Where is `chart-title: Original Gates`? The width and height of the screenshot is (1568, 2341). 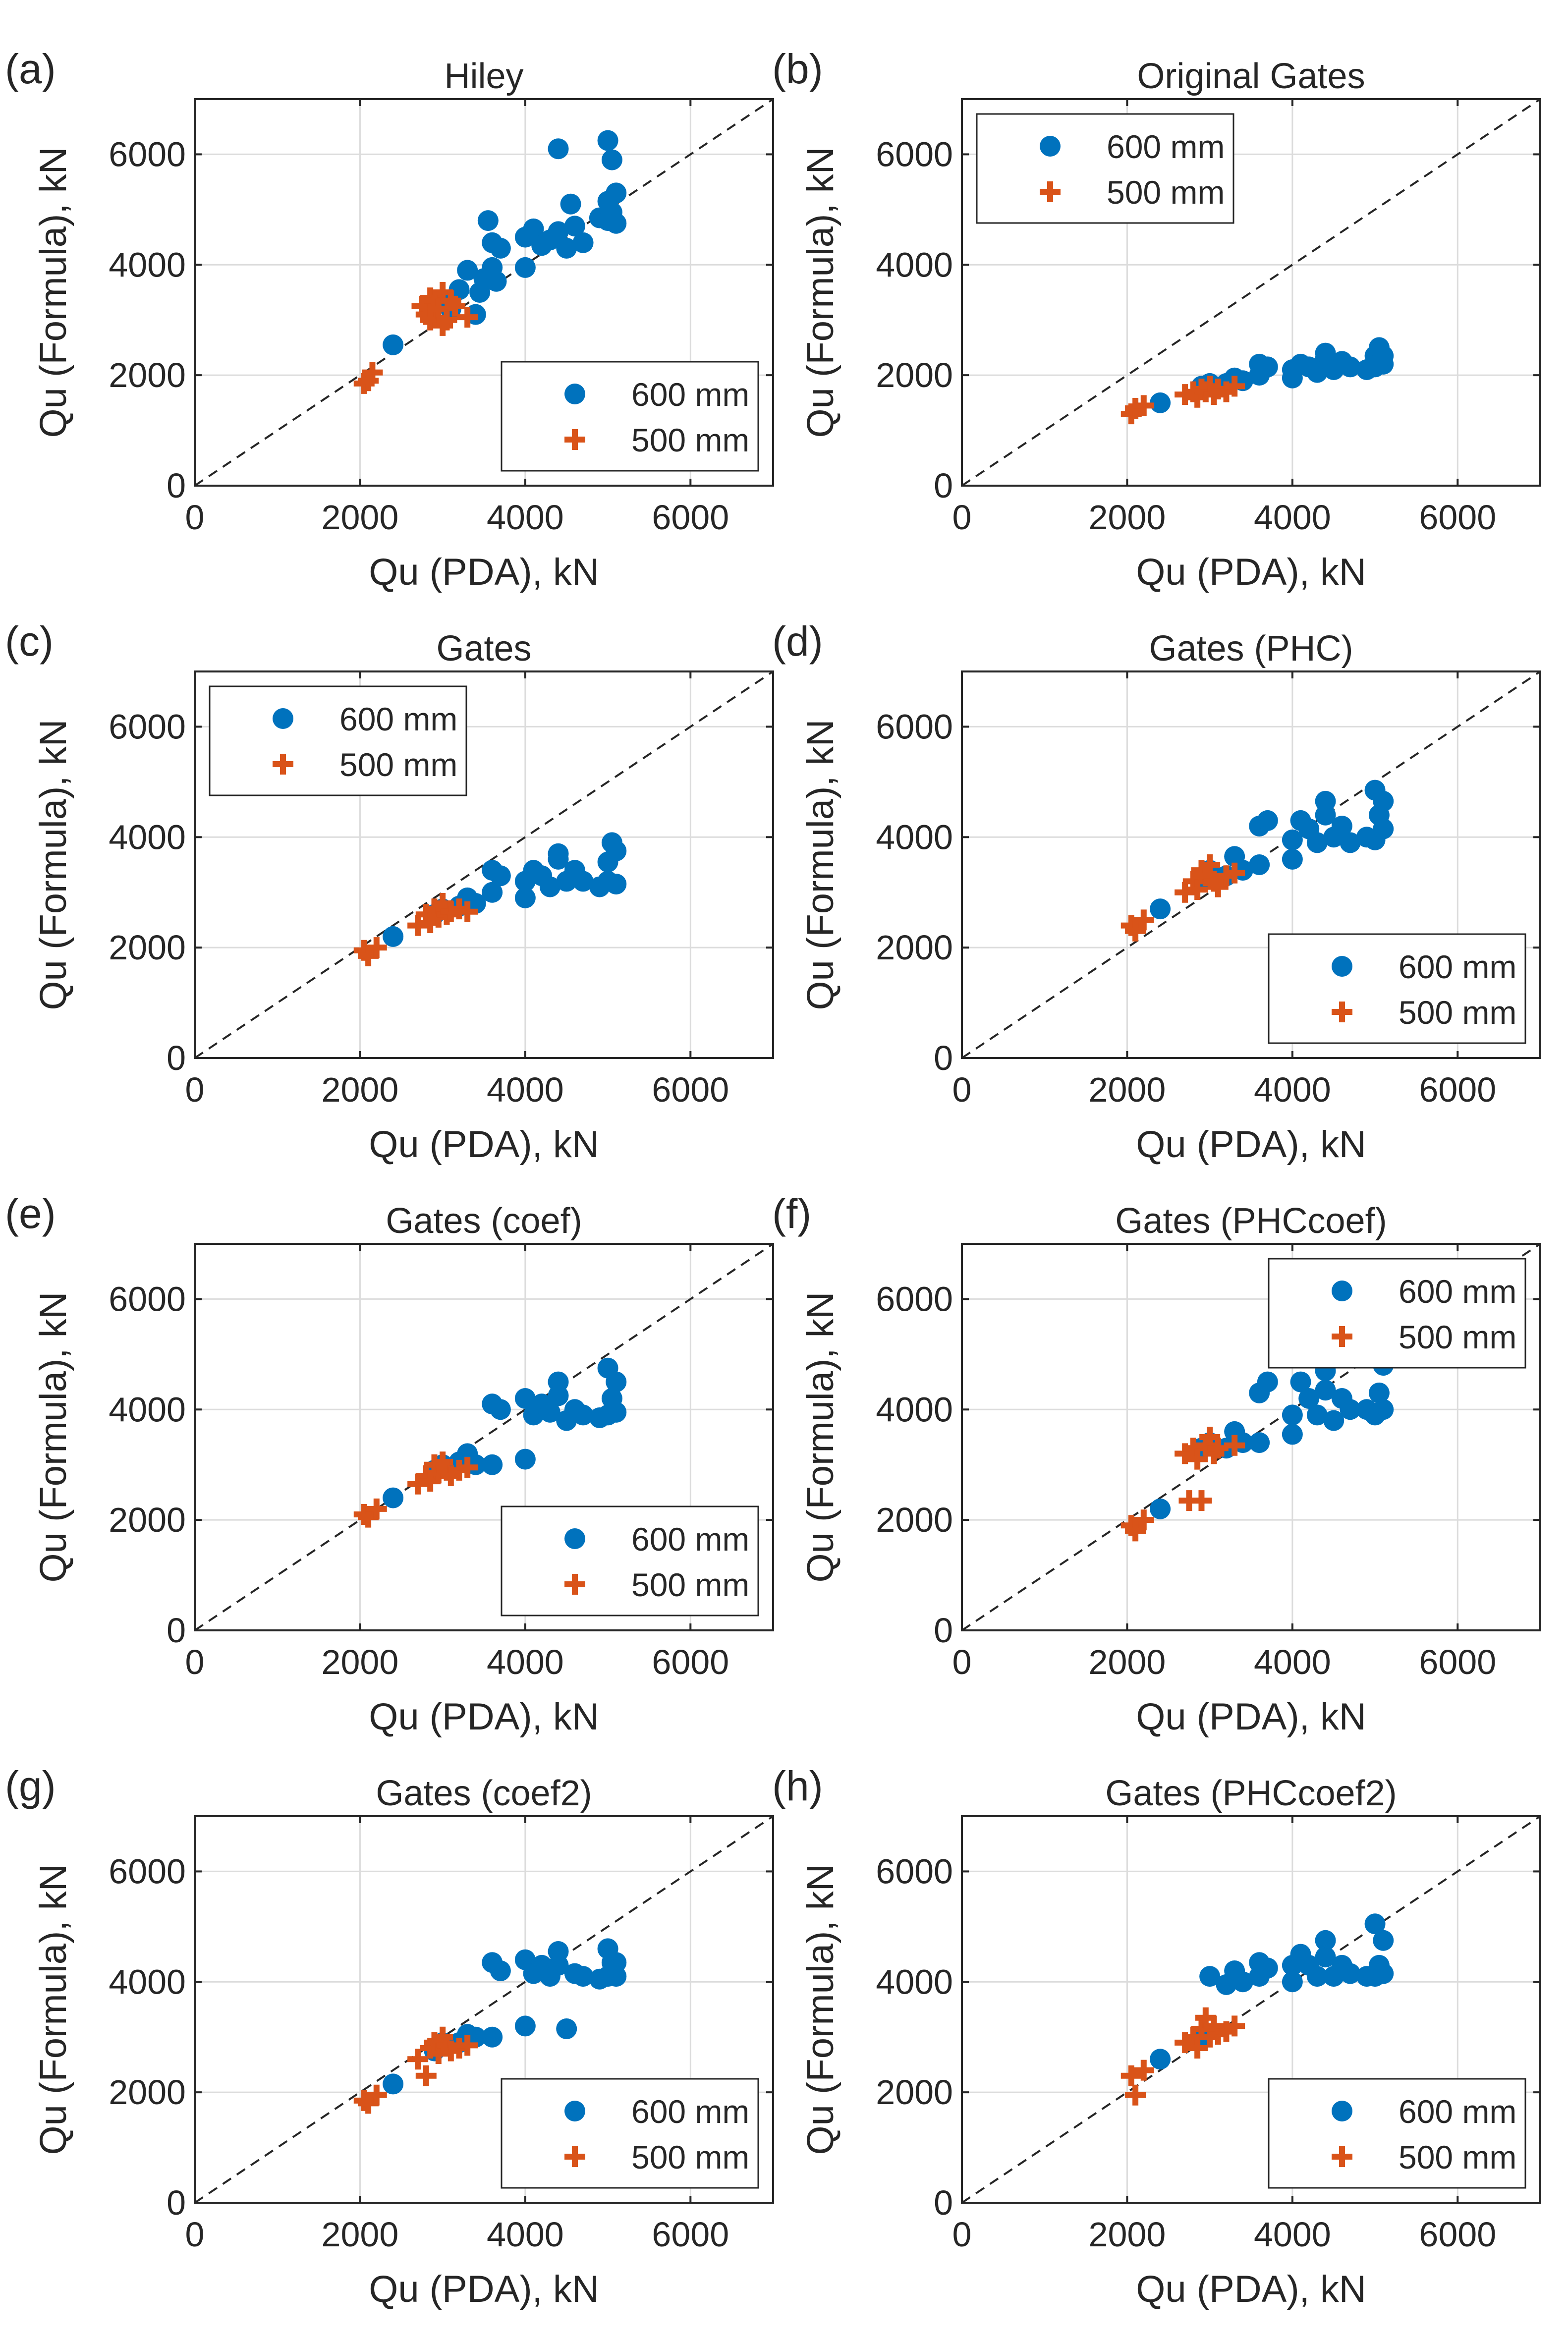
chart-title: Original Gates is located at coordinates (1251, 76).